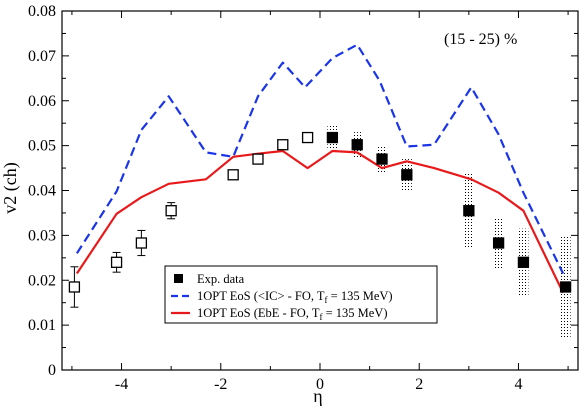 This screenshot has width=580, height=409. Describe the element at coordinates (42, 56) in the screenshot. I see `y-tick-label: 0.07` at that location.